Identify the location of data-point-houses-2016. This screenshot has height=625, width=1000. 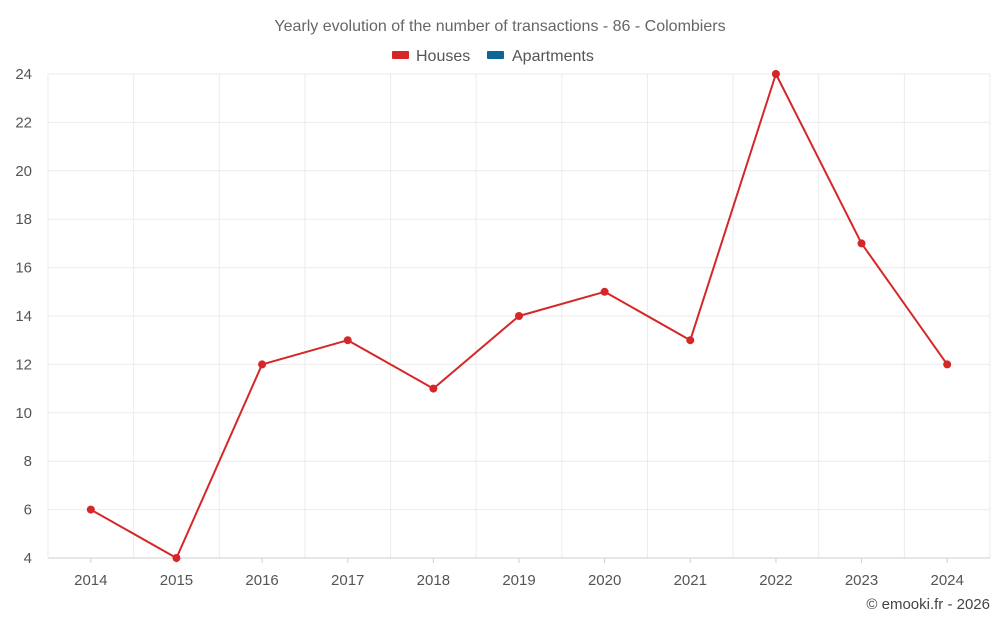
(262, 364).